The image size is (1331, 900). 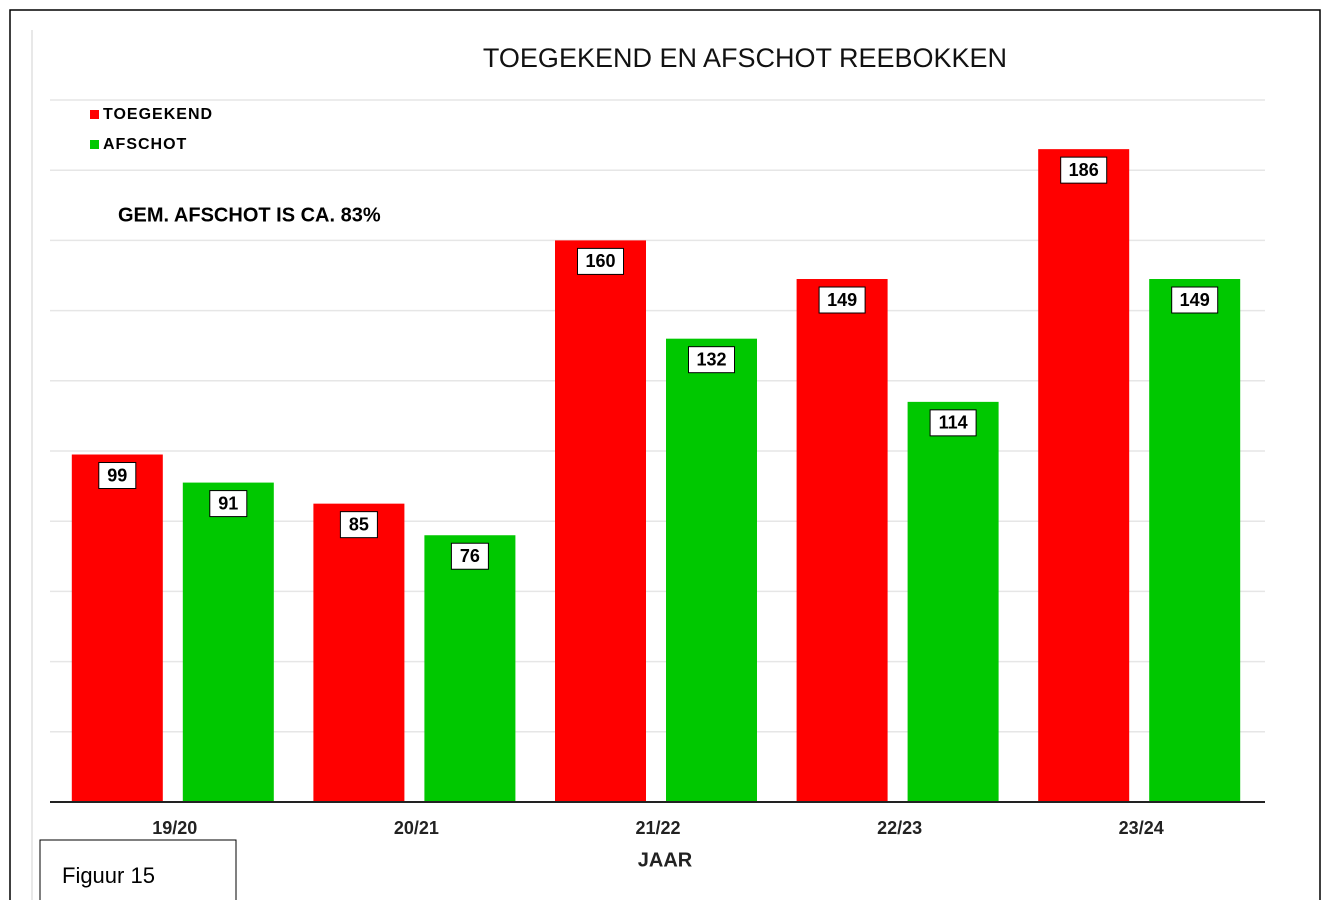 What do you see at coordinates (416, 828) in the screenshot?
I see `x-tick-label: 20/21` at bounding box center [416, 828].